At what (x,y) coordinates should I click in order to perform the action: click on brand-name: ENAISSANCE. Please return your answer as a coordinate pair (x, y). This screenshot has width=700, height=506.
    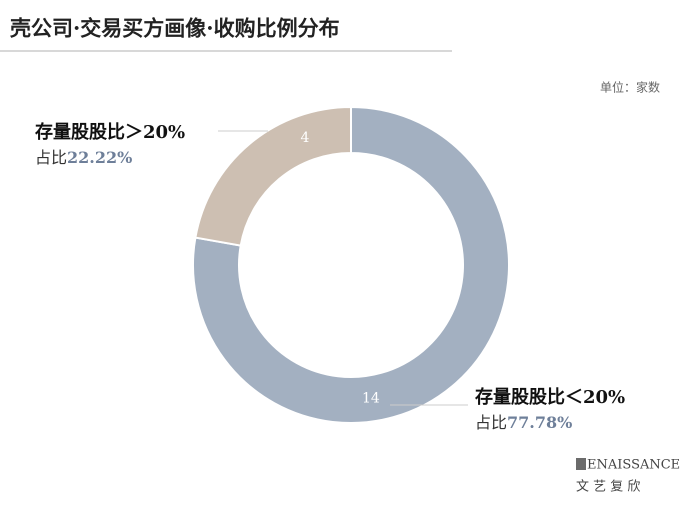
    Looking at the image, I should click on (633, 465).